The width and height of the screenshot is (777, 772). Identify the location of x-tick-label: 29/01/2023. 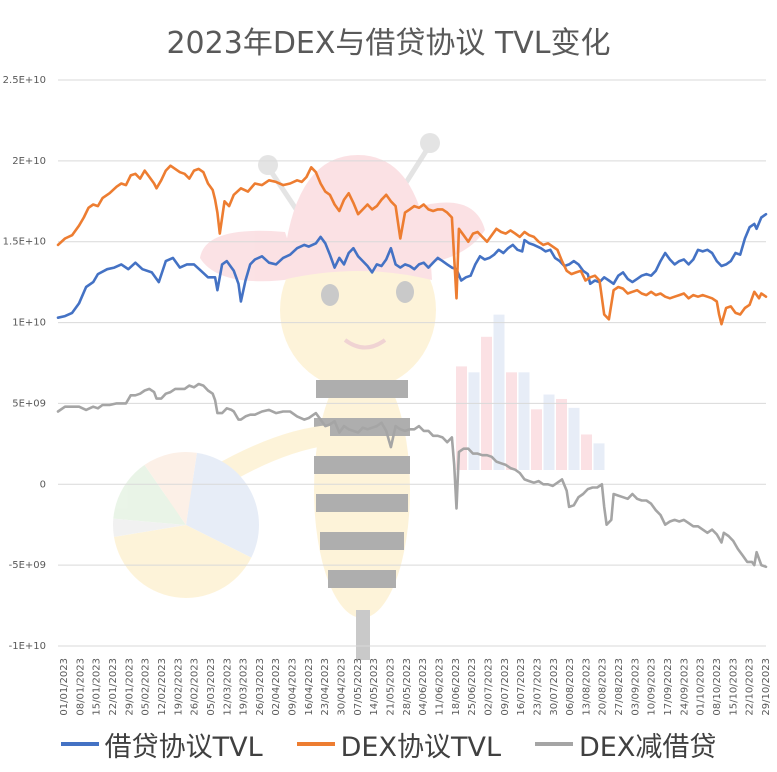
(129, 687).